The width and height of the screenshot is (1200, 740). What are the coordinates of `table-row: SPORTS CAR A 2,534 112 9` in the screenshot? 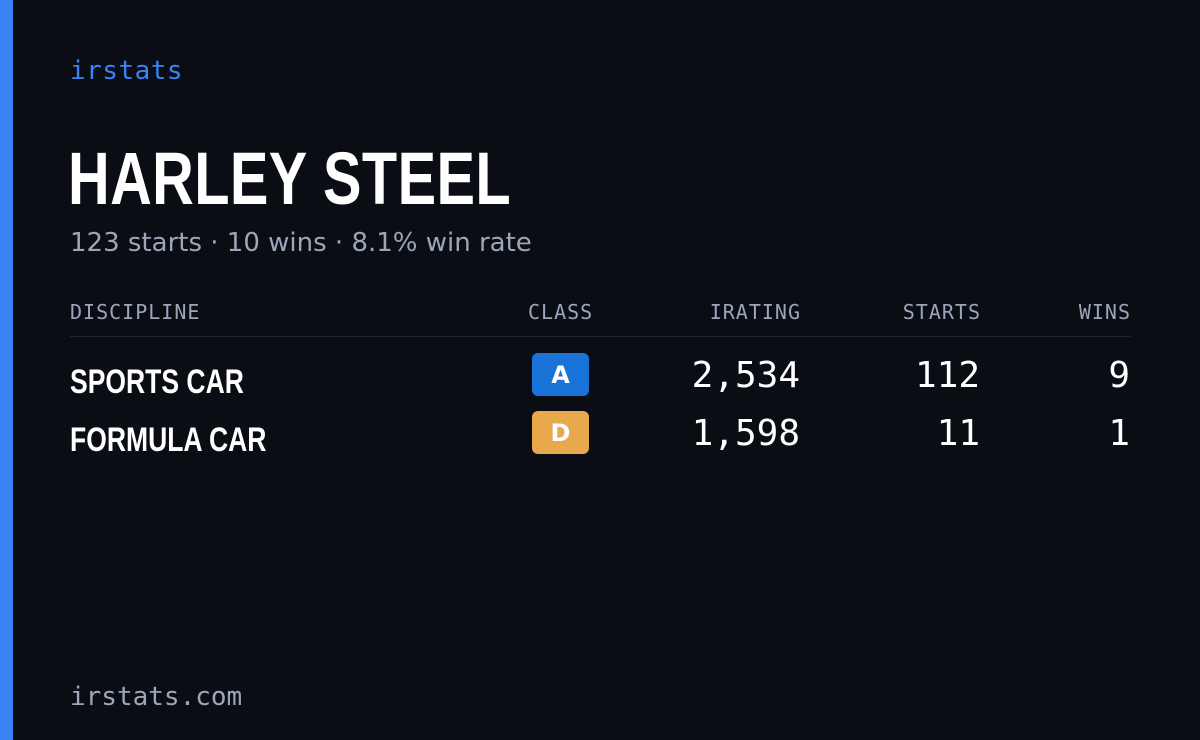 It's located at (600, 382).